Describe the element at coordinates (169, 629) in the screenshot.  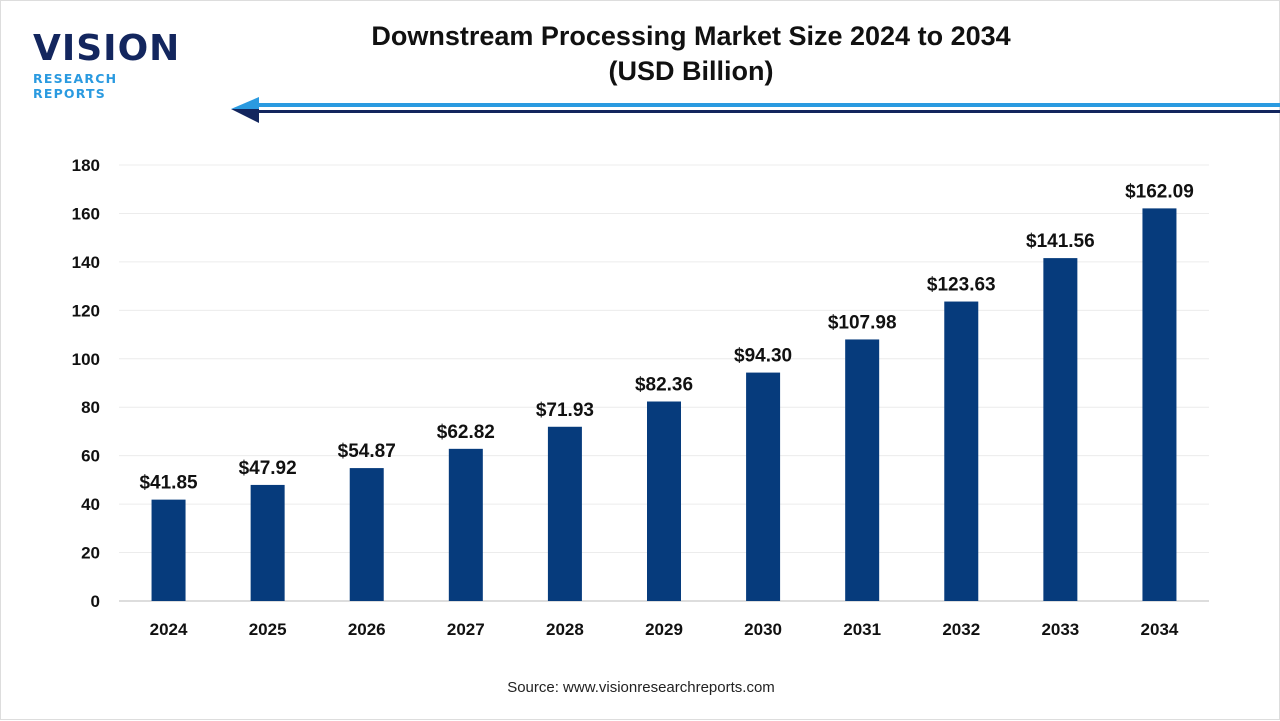
I see `x-tick-label: 2024` at that location.